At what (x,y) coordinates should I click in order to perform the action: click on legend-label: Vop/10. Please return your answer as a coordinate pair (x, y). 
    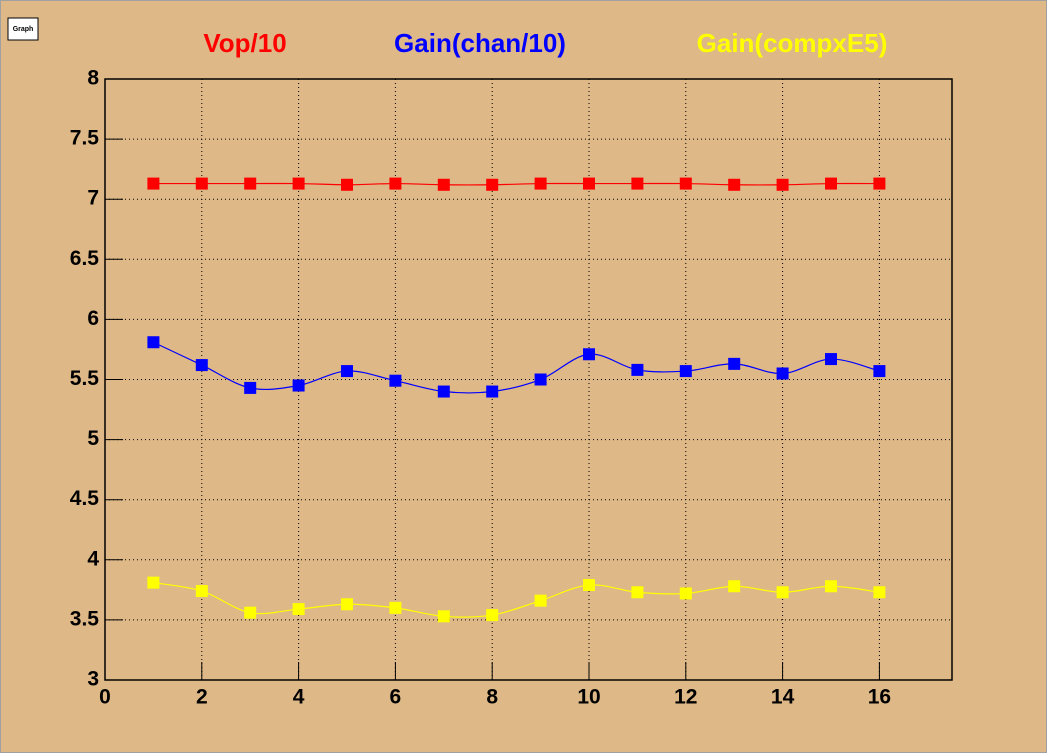
    Looking at the image, I should click on (244, 43).